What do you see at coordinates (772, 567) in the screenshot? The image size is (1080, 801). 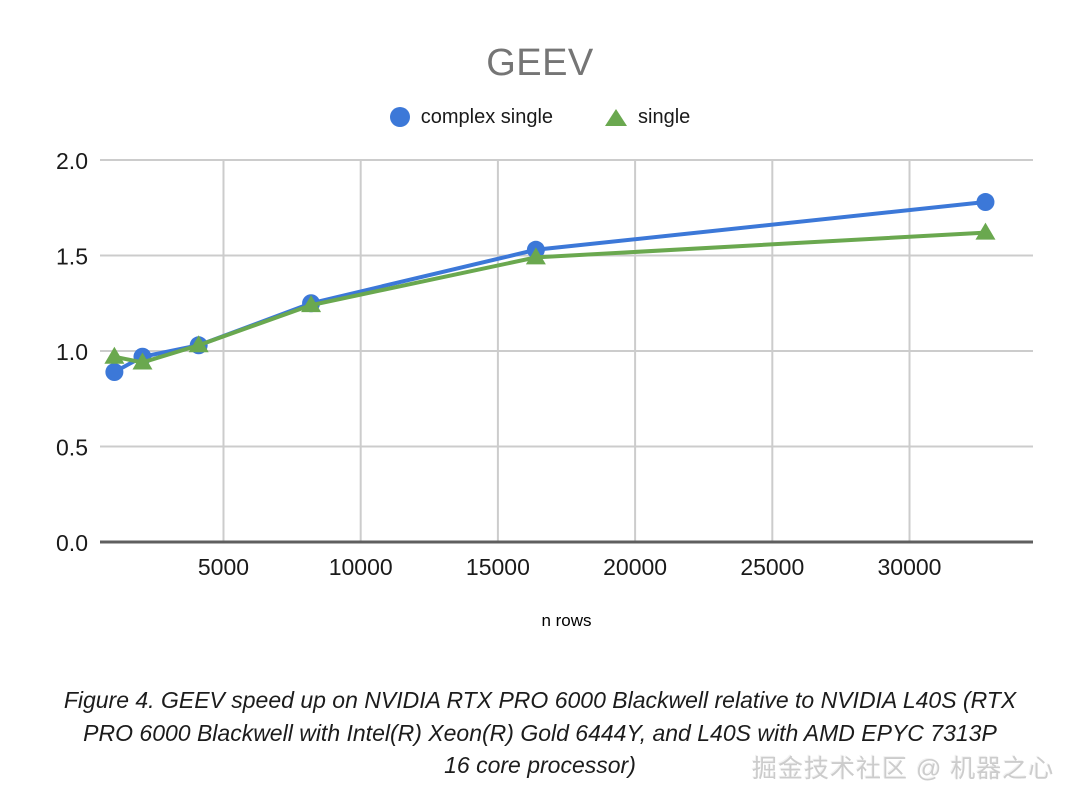 I see `x-tick-label: 25000` at bounding box center [772, 567].